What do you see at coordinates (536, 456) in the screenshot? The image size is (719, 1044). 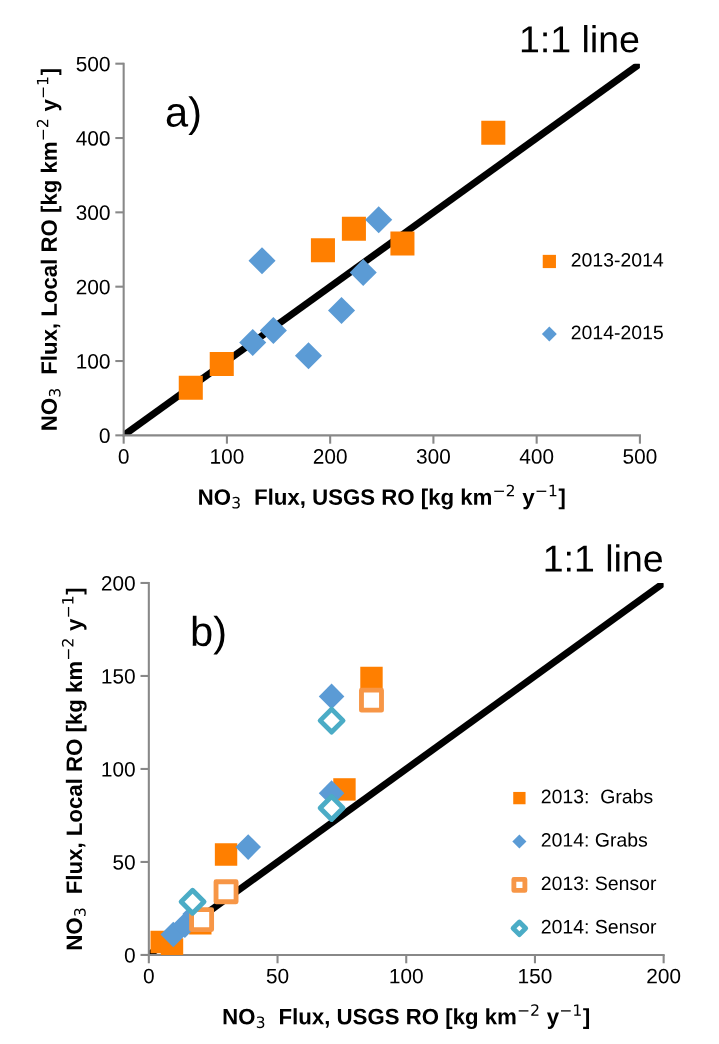 I see `x-tick-label: 400` at bounding box center [536, 456].